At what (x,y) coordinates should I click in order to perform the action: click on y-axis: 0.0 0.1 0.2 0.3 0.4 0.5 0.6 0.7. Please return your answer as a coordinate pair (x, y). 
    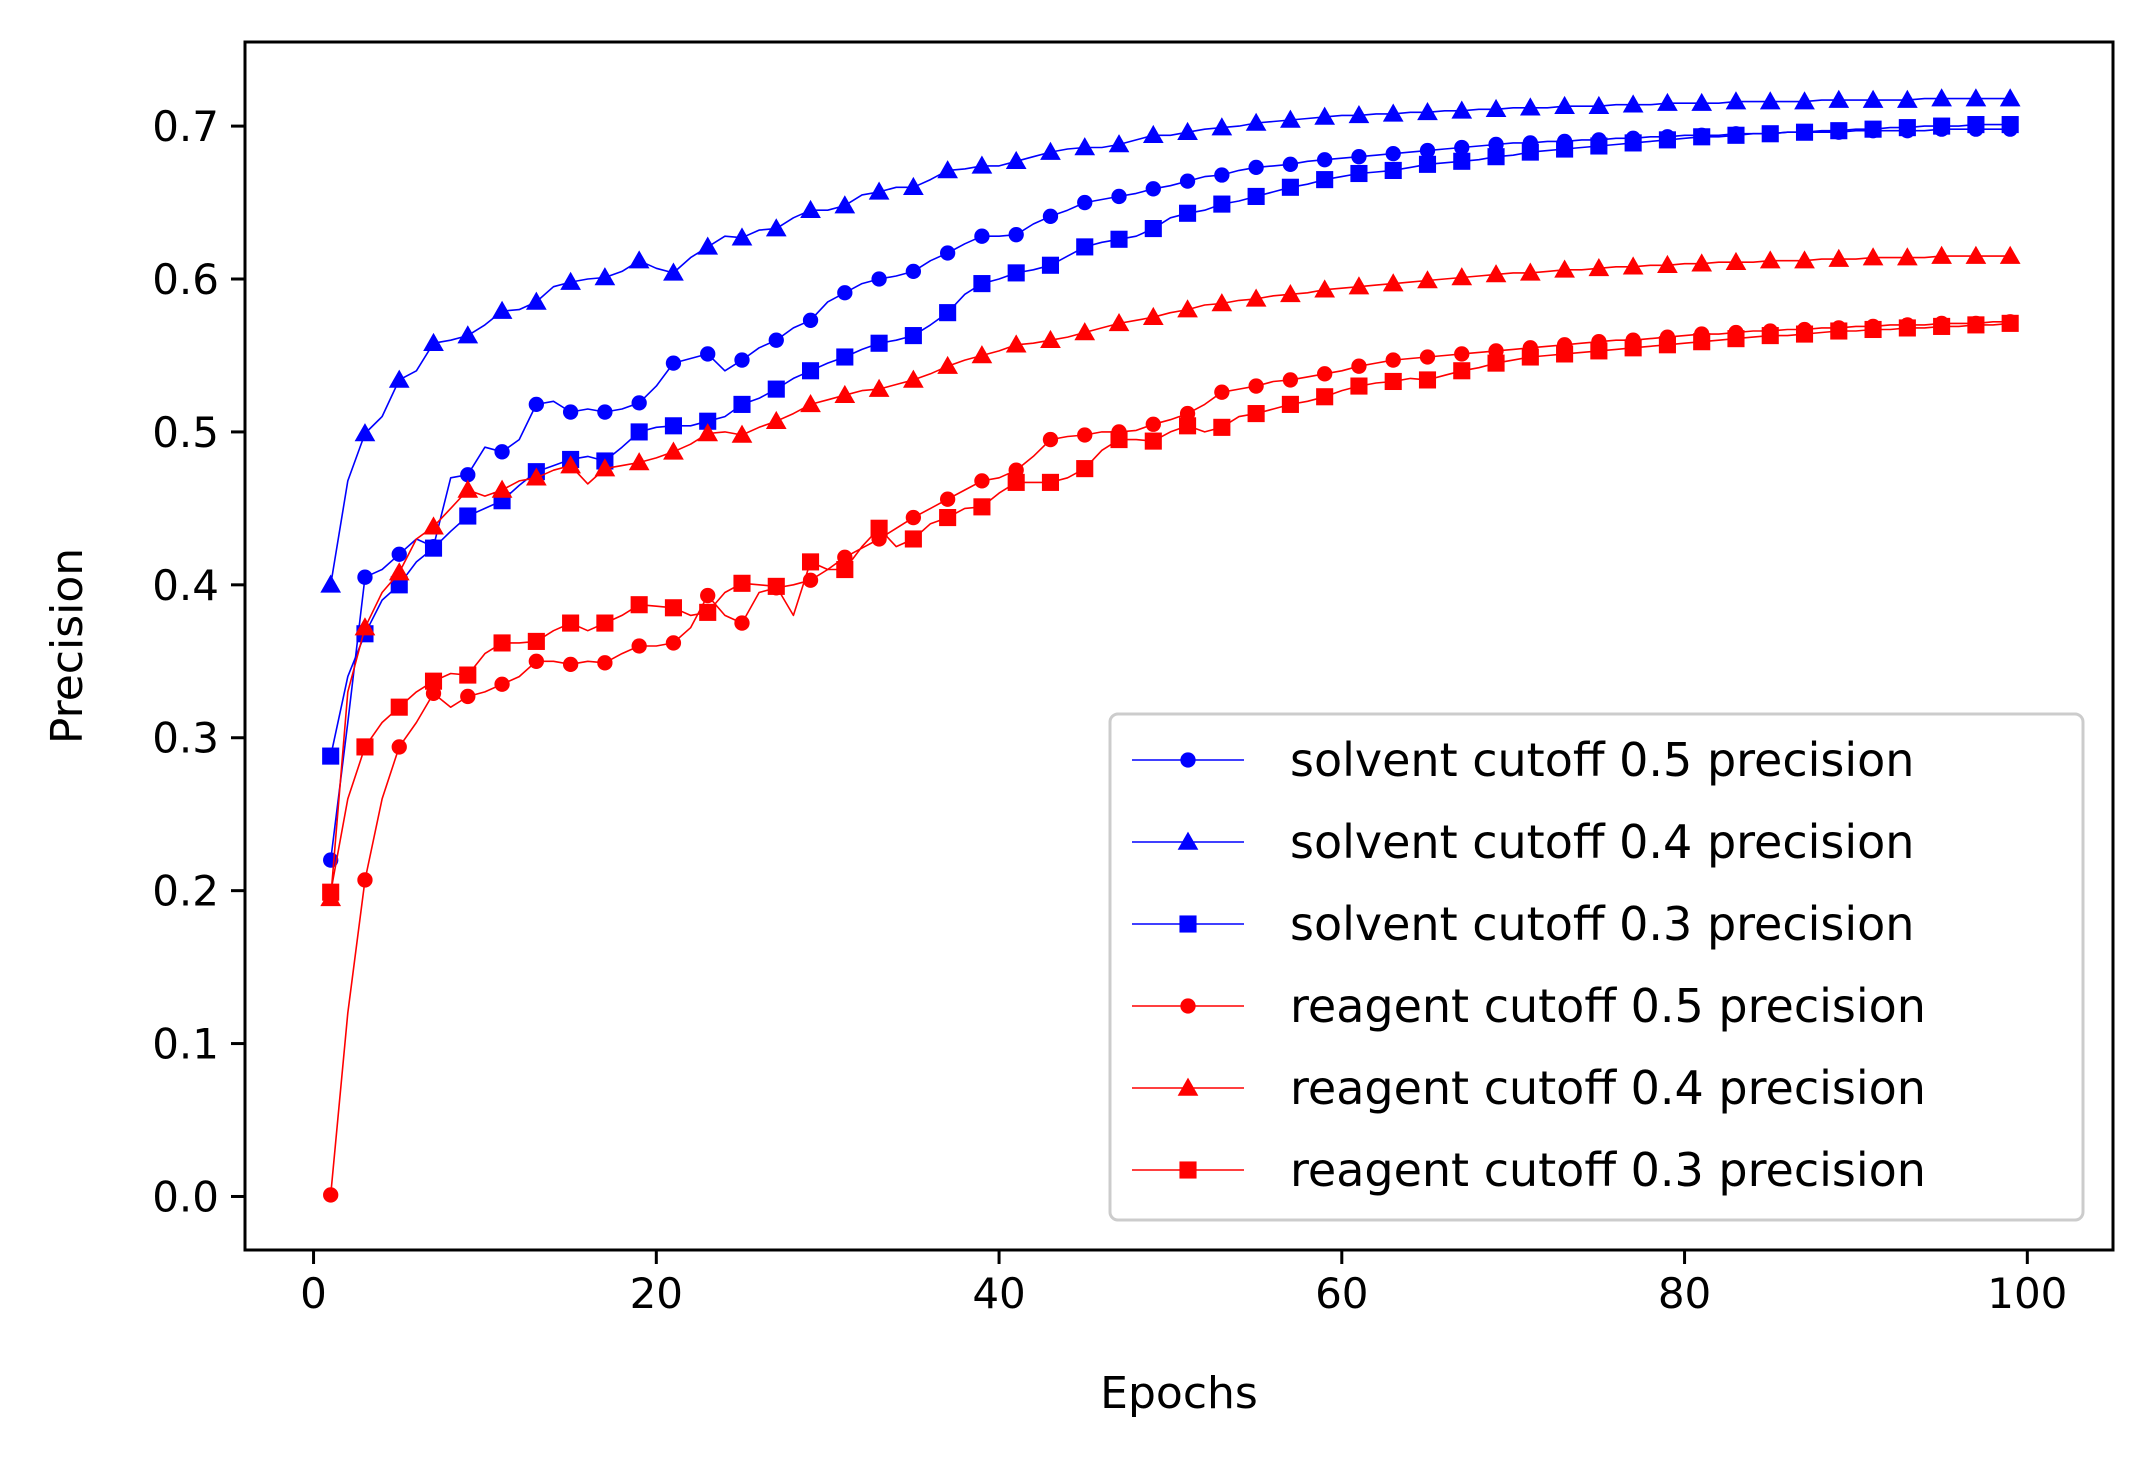
    Looking at the image, I should click on (198, 661).